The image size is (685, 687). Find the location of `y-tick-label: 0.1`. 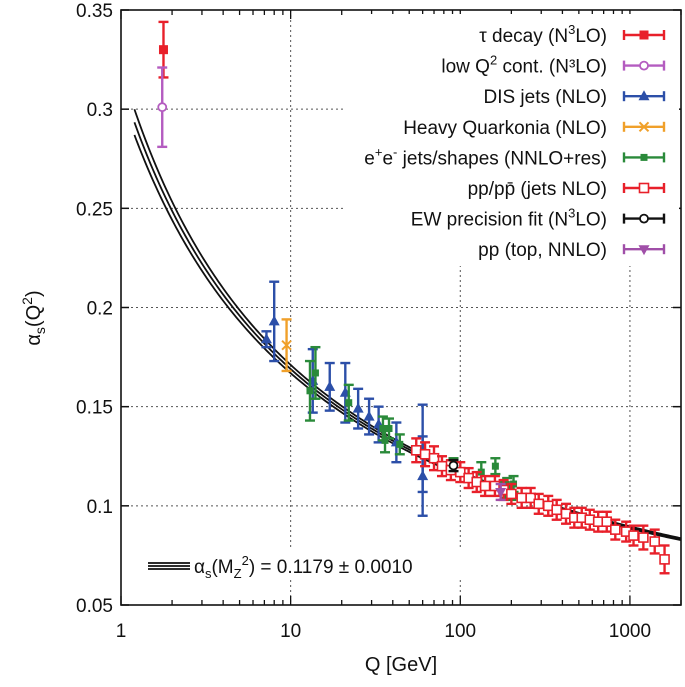

y-tick-label: 0.1 is located at coordinates (100, 507).